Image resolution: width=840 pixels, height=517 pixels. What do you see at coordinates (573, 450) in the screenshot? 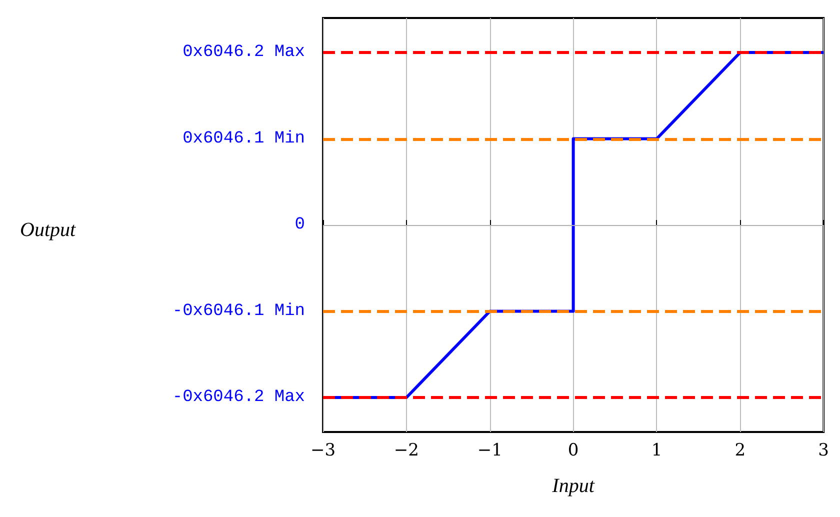
I see `x-tick-label: 0` at bounding box center [573, 450].